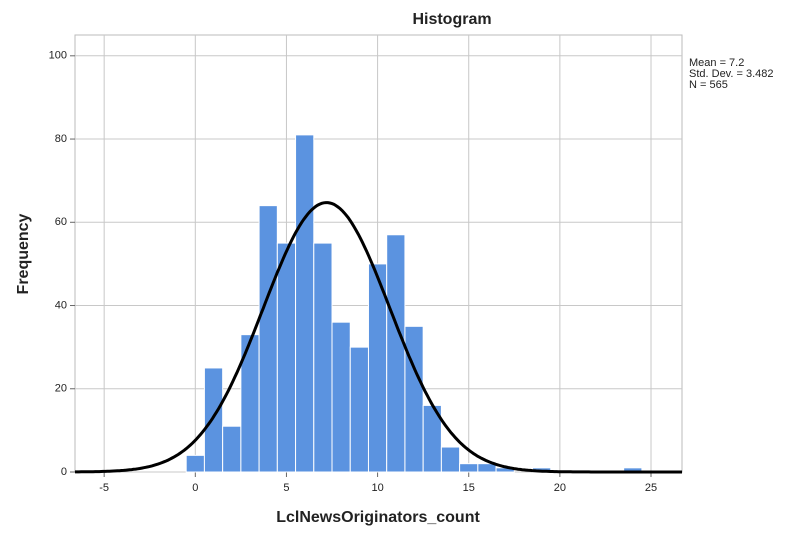  I want to click on x-tick-label: -5, so click(104, 488).